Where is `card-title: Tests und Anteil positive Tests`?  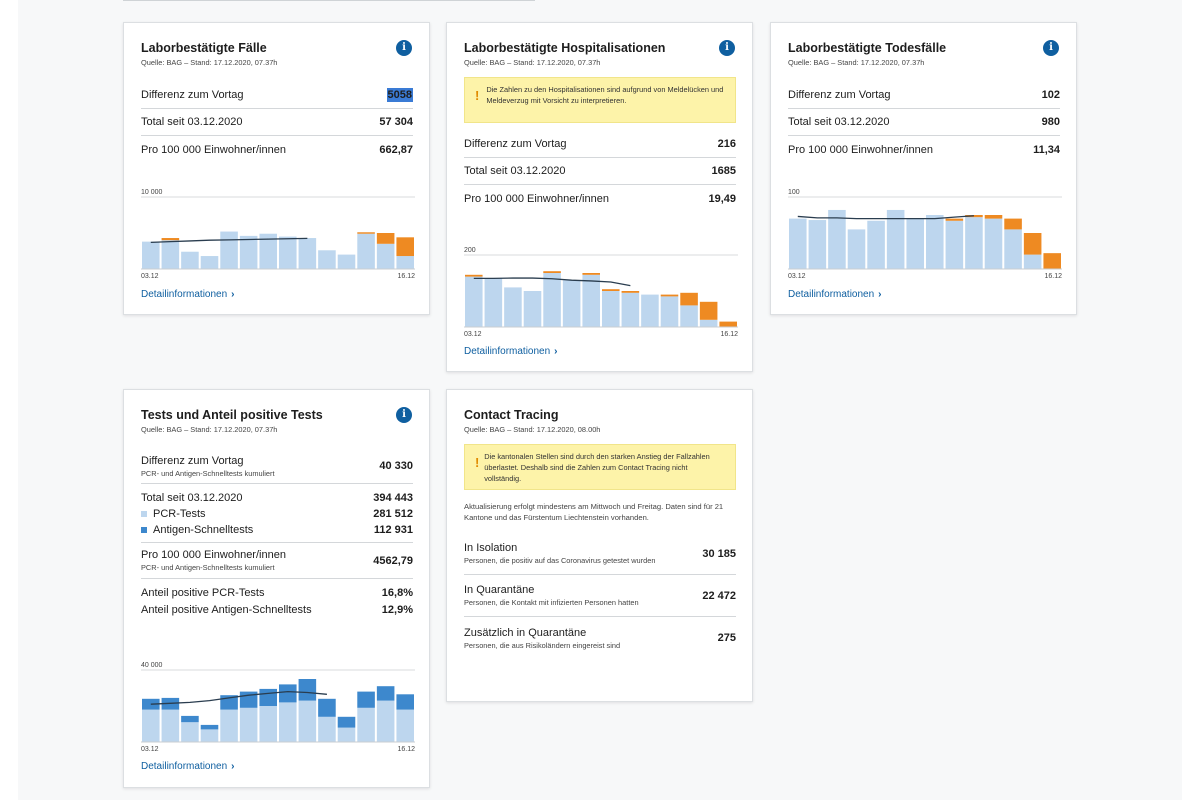
card-title: Tests und Anteil positive Tests is located at coordinates (232, 415).